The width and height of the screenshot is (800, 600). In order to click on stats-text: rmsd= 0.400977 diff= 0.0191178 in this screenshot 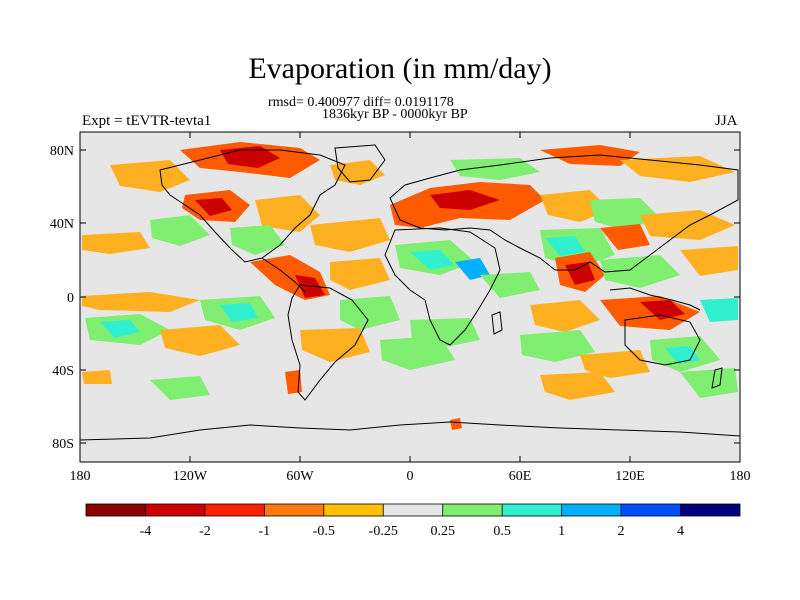, I will do `click(361, 102)`.